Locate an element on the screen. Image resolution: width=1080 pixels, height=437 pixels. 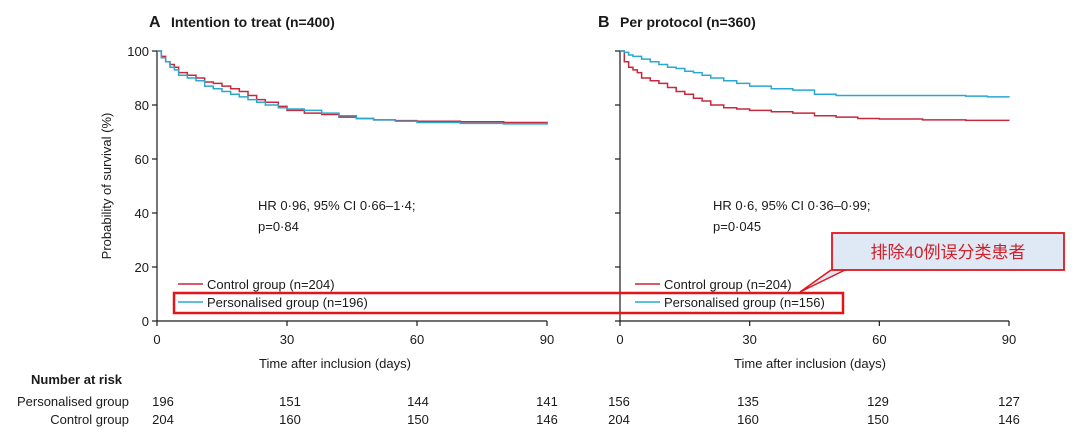
risk-number-a-personalised: 141 is located at coordinates (547, 401).